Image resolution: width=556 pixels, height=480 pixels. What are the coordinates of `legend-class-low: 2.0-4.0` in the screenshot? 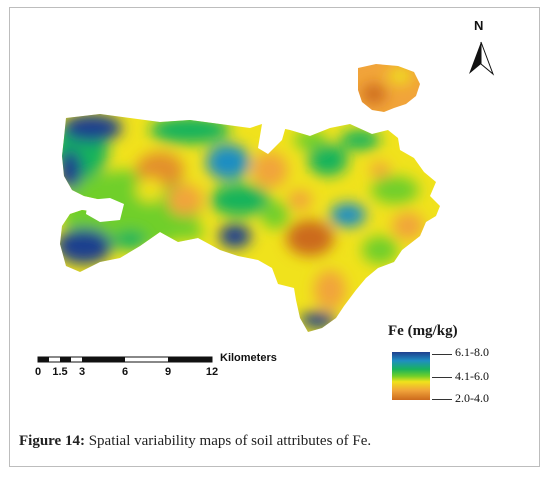 It's located at (472, 398).